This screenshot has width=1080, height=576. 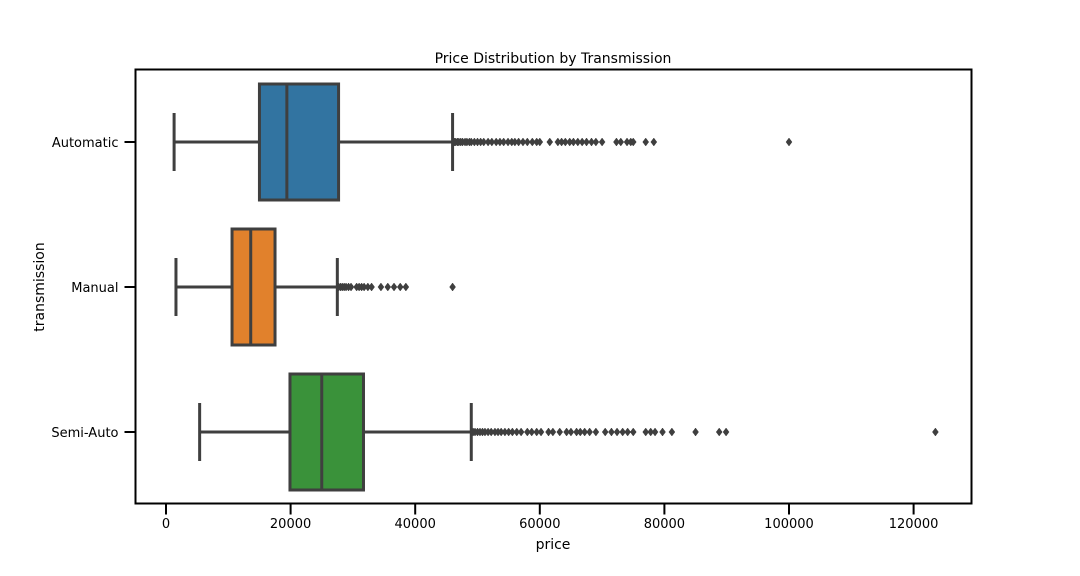 I want to click on box-group-semi-auto, so click(x=568, y=432).